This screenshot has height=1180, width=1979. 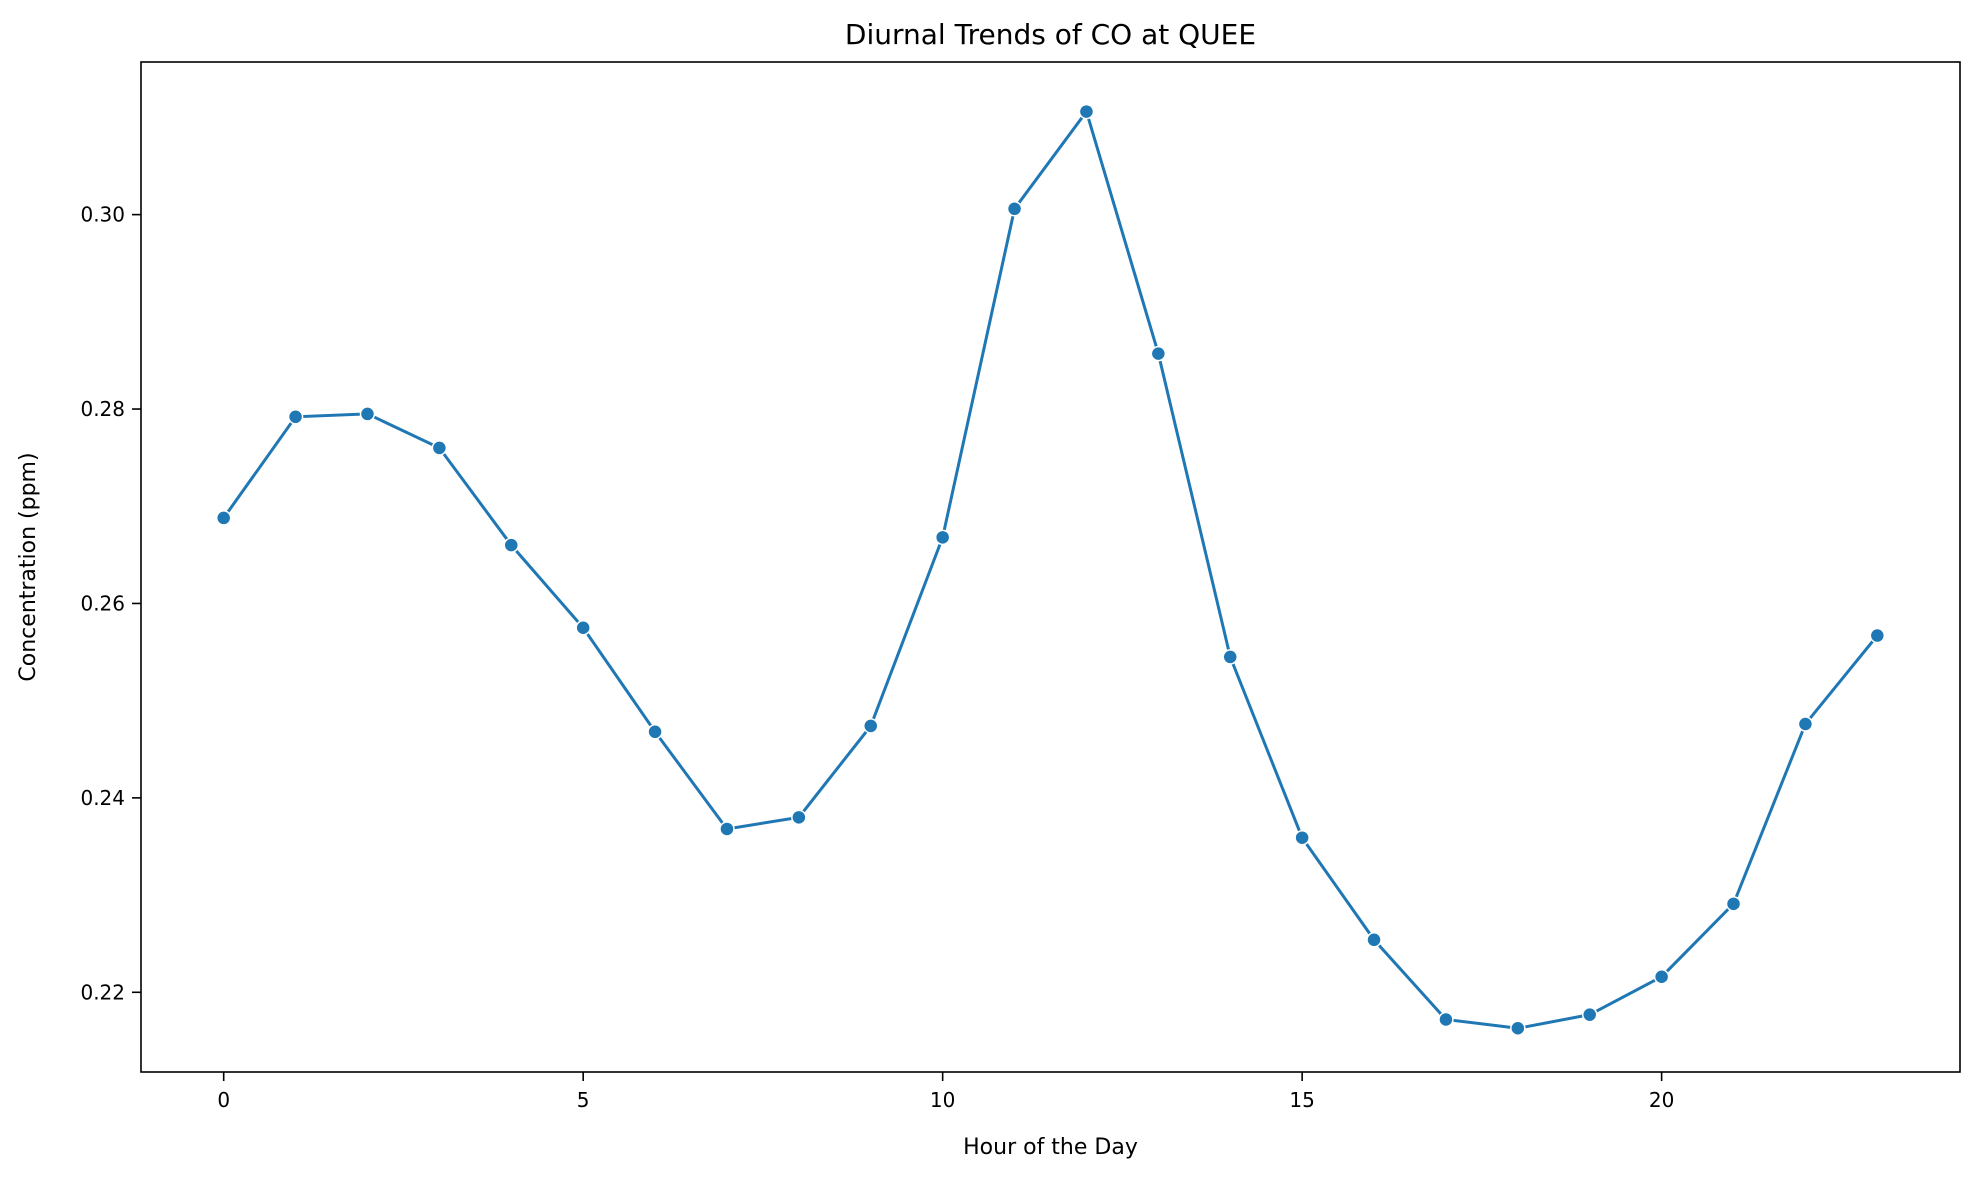 I want to click on y-axis-label: Concentration (ppm), so click(x=28, y=566).